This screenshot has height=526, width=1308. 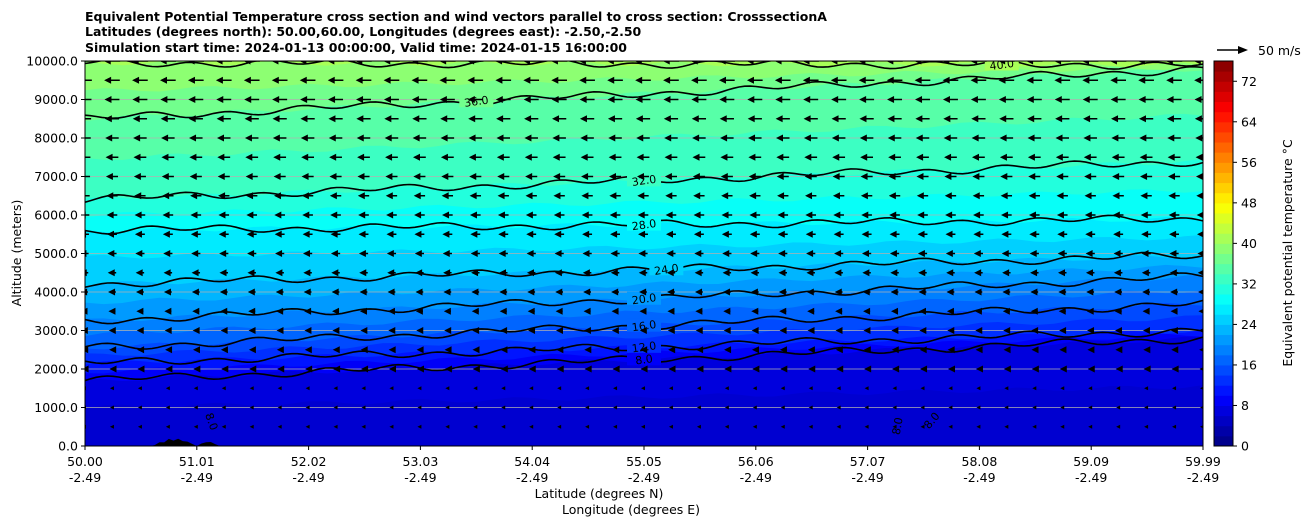 I want to click on x-tick-label-lat-1: 51.01, so click(x=197, y=461).